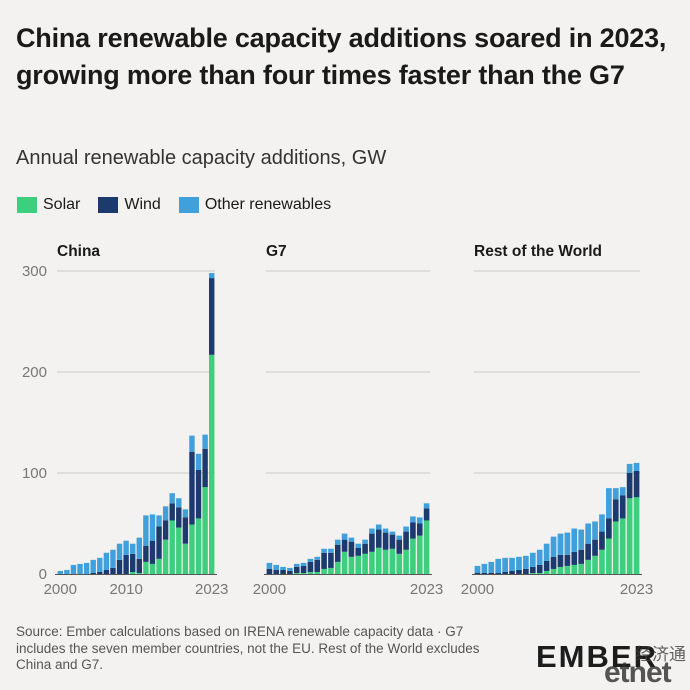 This screenshot has height=690, width=690. Describe the element at coordinates (538, 251) in the screenshot. I see `panel-title: Rest of the World` at that location.